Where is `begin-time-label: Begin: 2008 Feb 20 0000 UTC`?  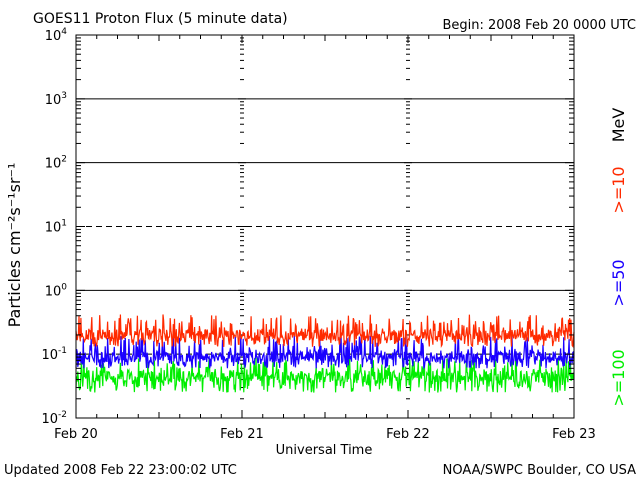 begin-time-label: Begin: 2008 Feb 20 0000 UTC is located at coordinates (539, 25).